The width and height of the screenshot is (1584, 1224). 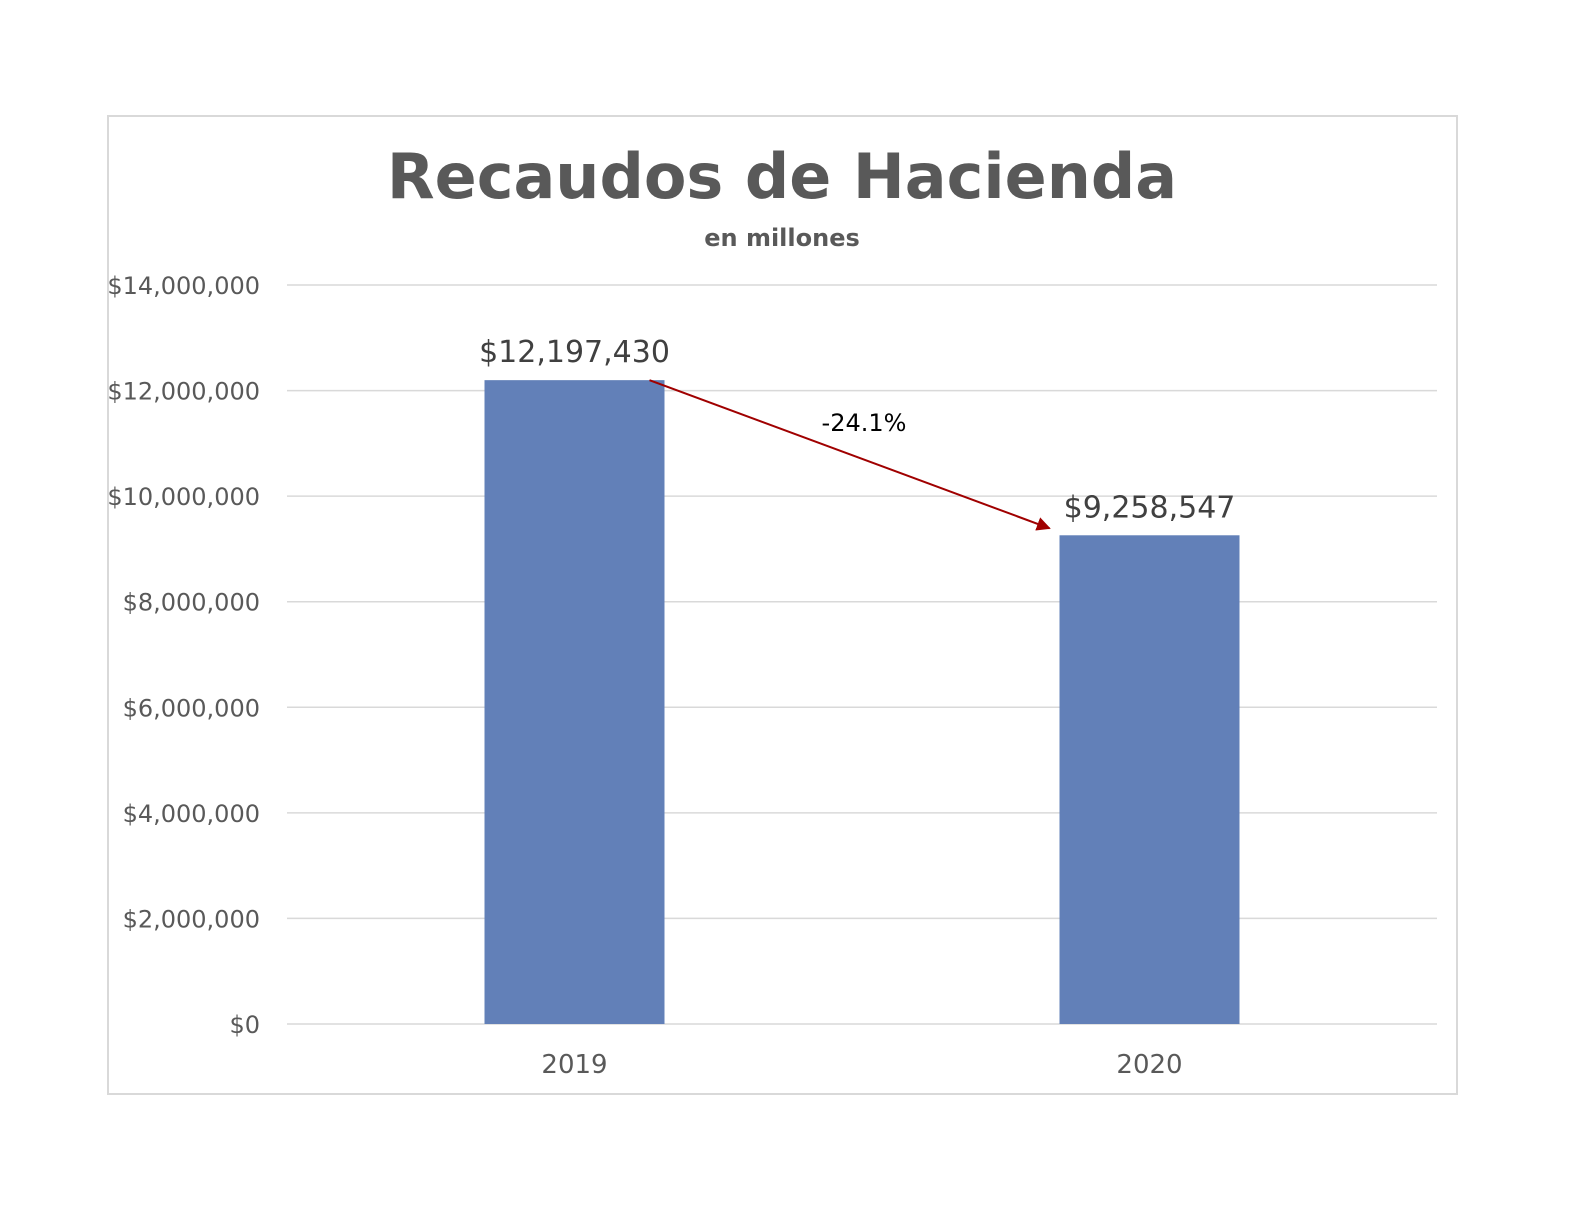 What do you see at coordinates (864, 423) in the screenshot?
I see `change-percent-label: -24.1%` at bounding box center [864, 423].